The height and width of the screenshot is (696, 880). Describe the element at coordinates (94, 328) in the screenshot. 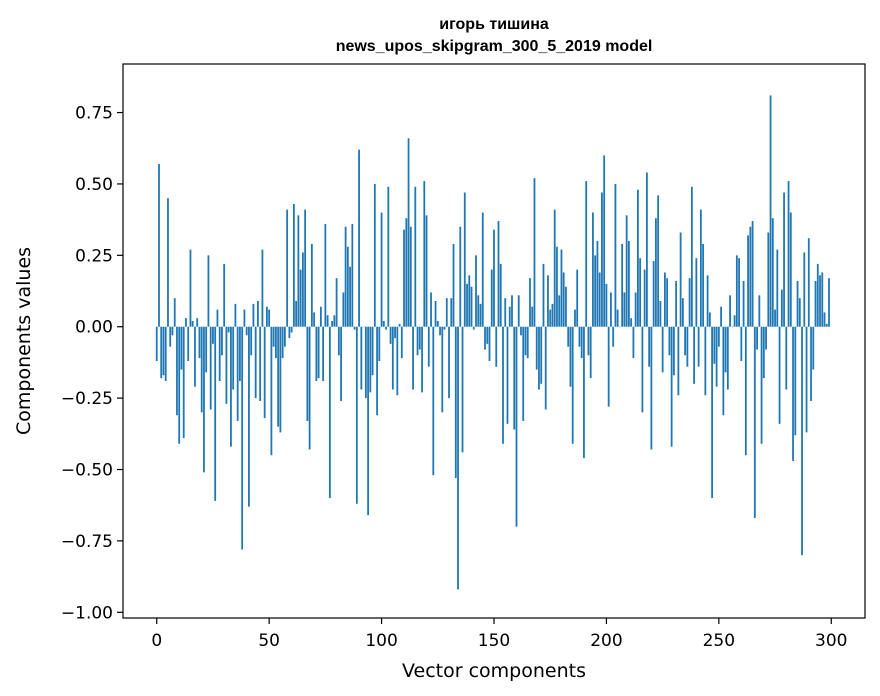

I see `y-tick-label: 0.00` at that location.